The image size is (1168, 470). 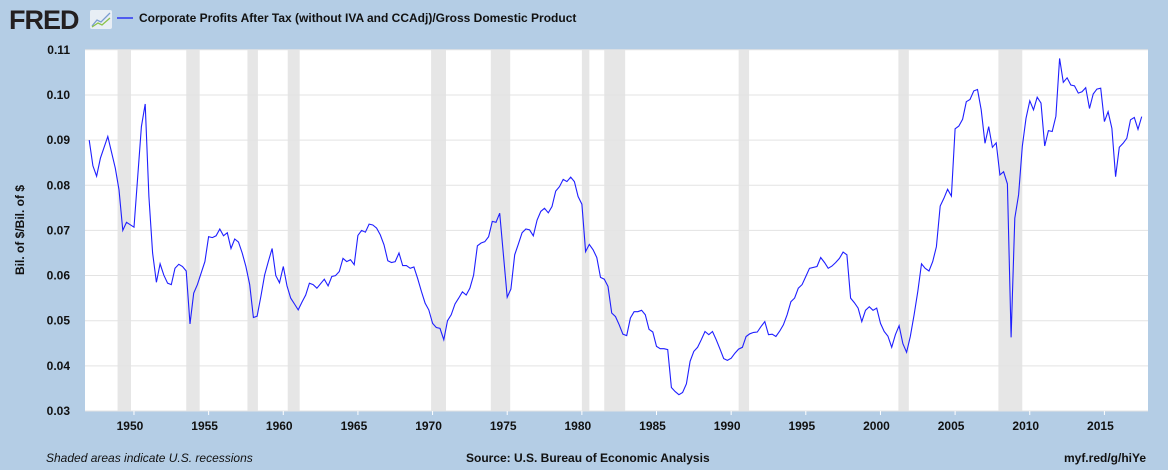 What do you see at coordinates (59, 321) in the screenshot?
I see `y-tick-label: 0.05` at bounding box center [59, 321].